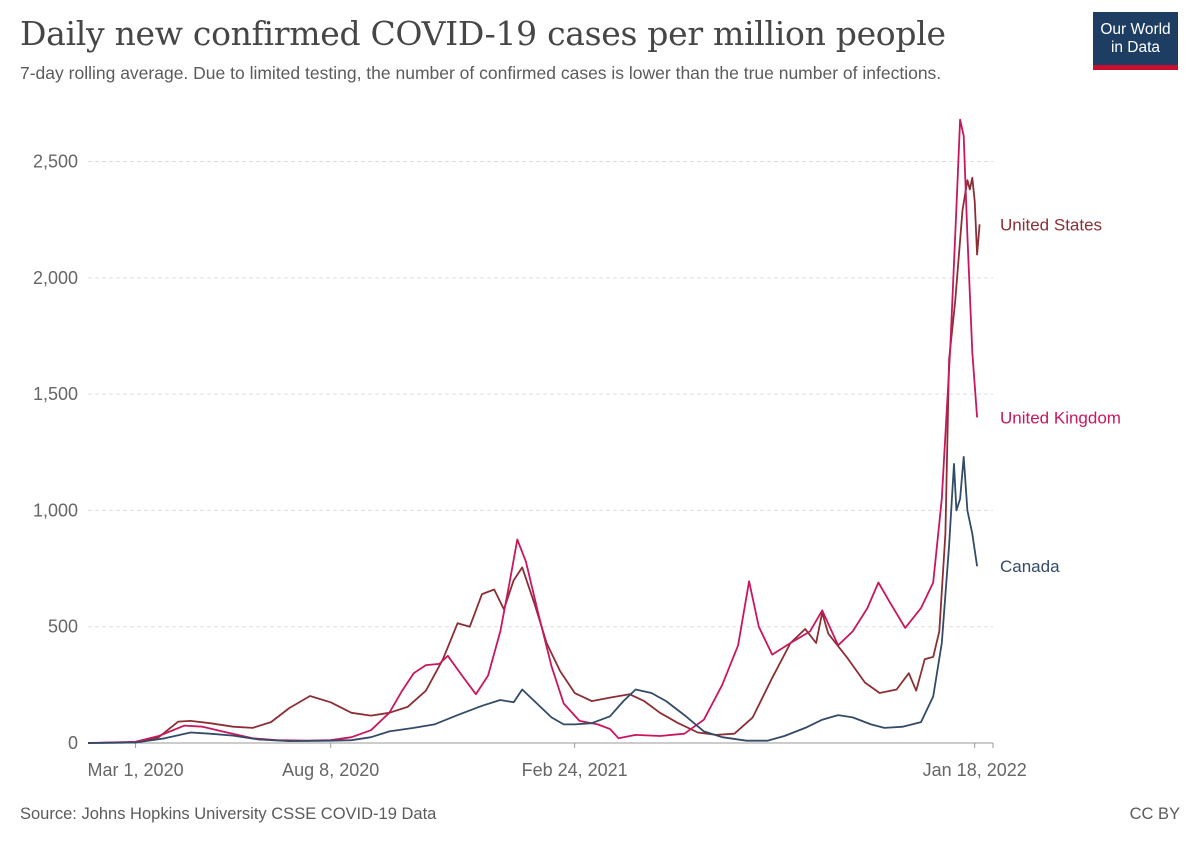 This screenshot has width=1200, height=847. I want to click on series-label-united-states: United States, so click(1051, 224).